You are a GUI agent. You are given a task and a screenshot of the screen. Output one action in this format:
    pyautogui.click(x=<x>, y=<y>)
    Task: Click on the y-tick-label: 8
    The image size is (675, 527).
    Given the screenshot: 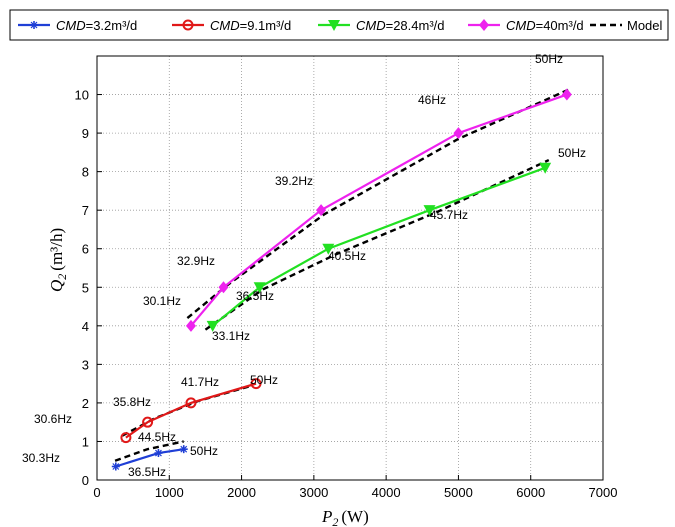 What is the action you would take?
    pyautogui.click(x=85, y=172)
    